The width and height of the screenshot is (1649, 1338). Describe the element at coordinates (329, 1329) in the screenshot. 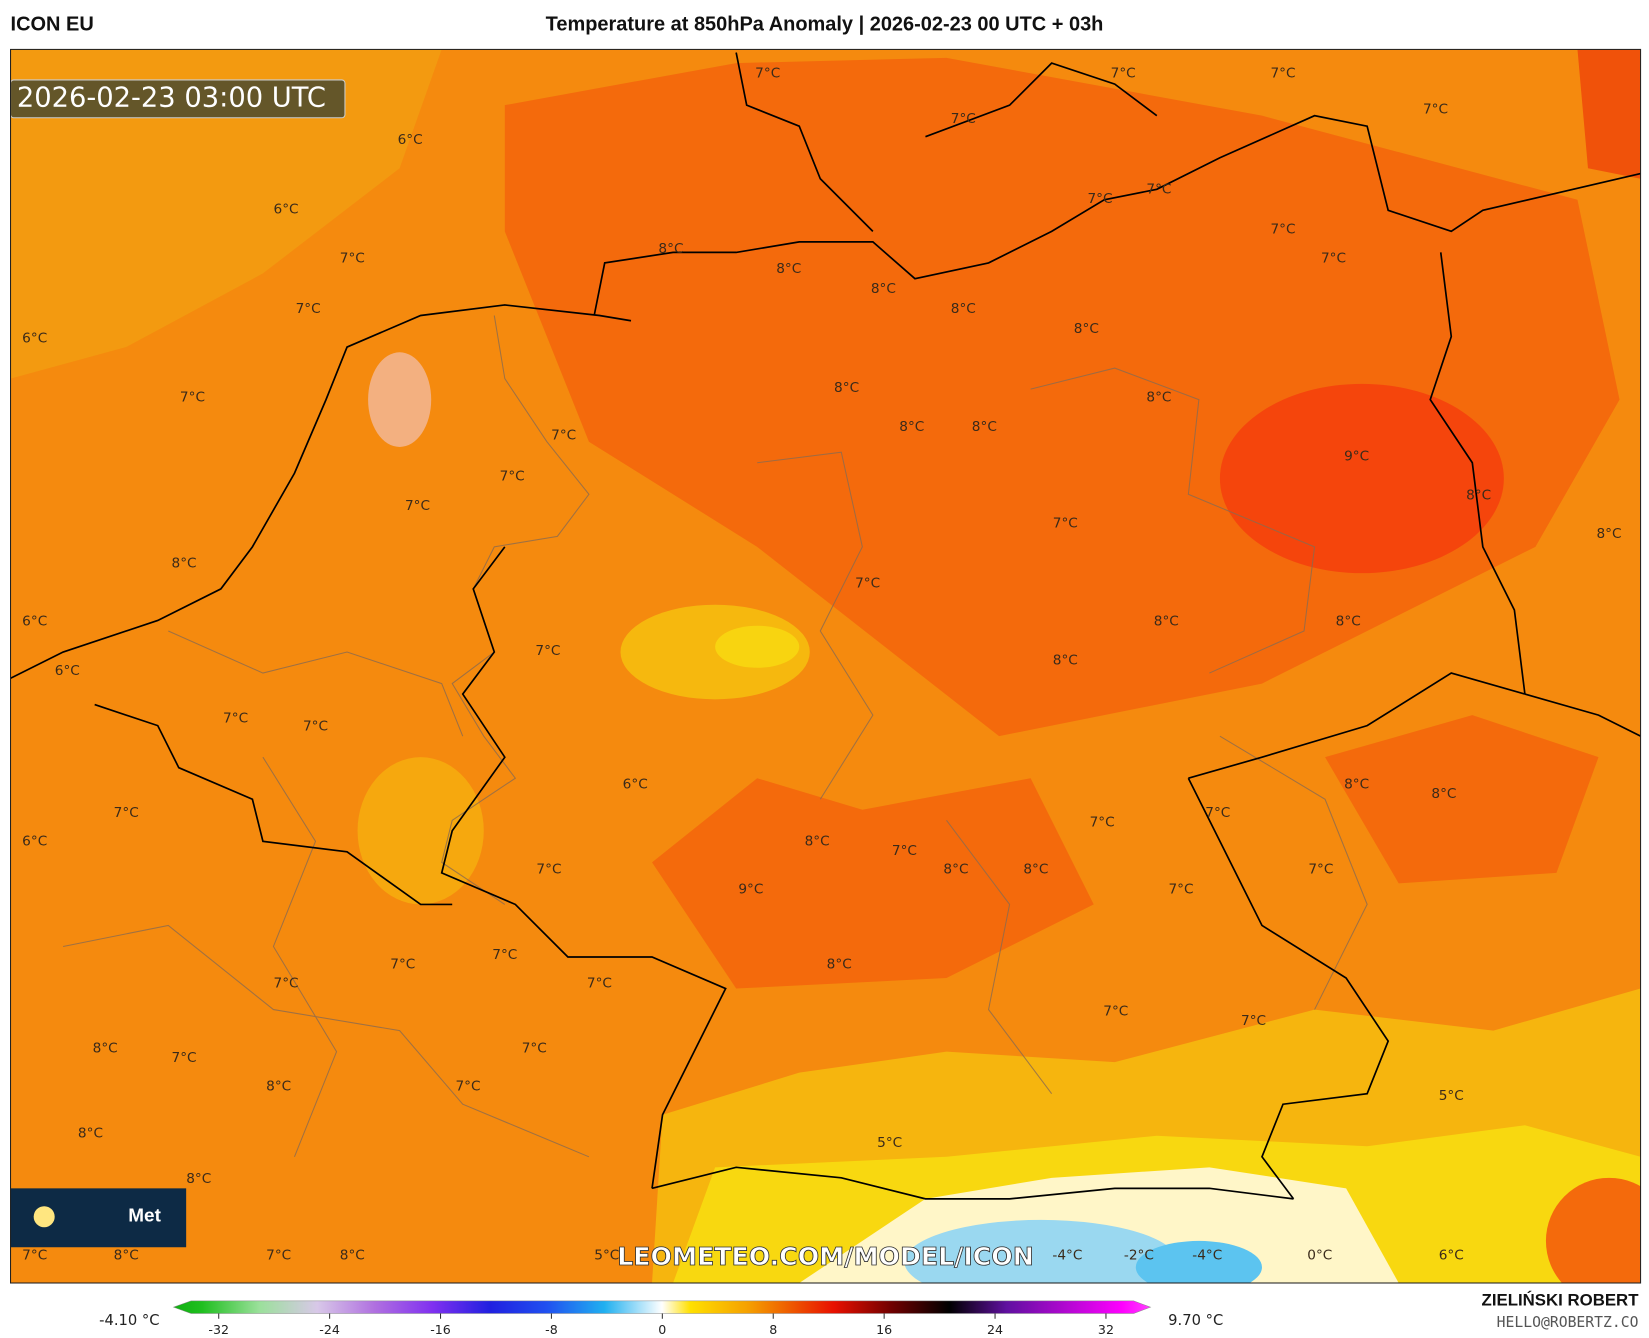

I see `colorbar-tick-label: -24` at that location.